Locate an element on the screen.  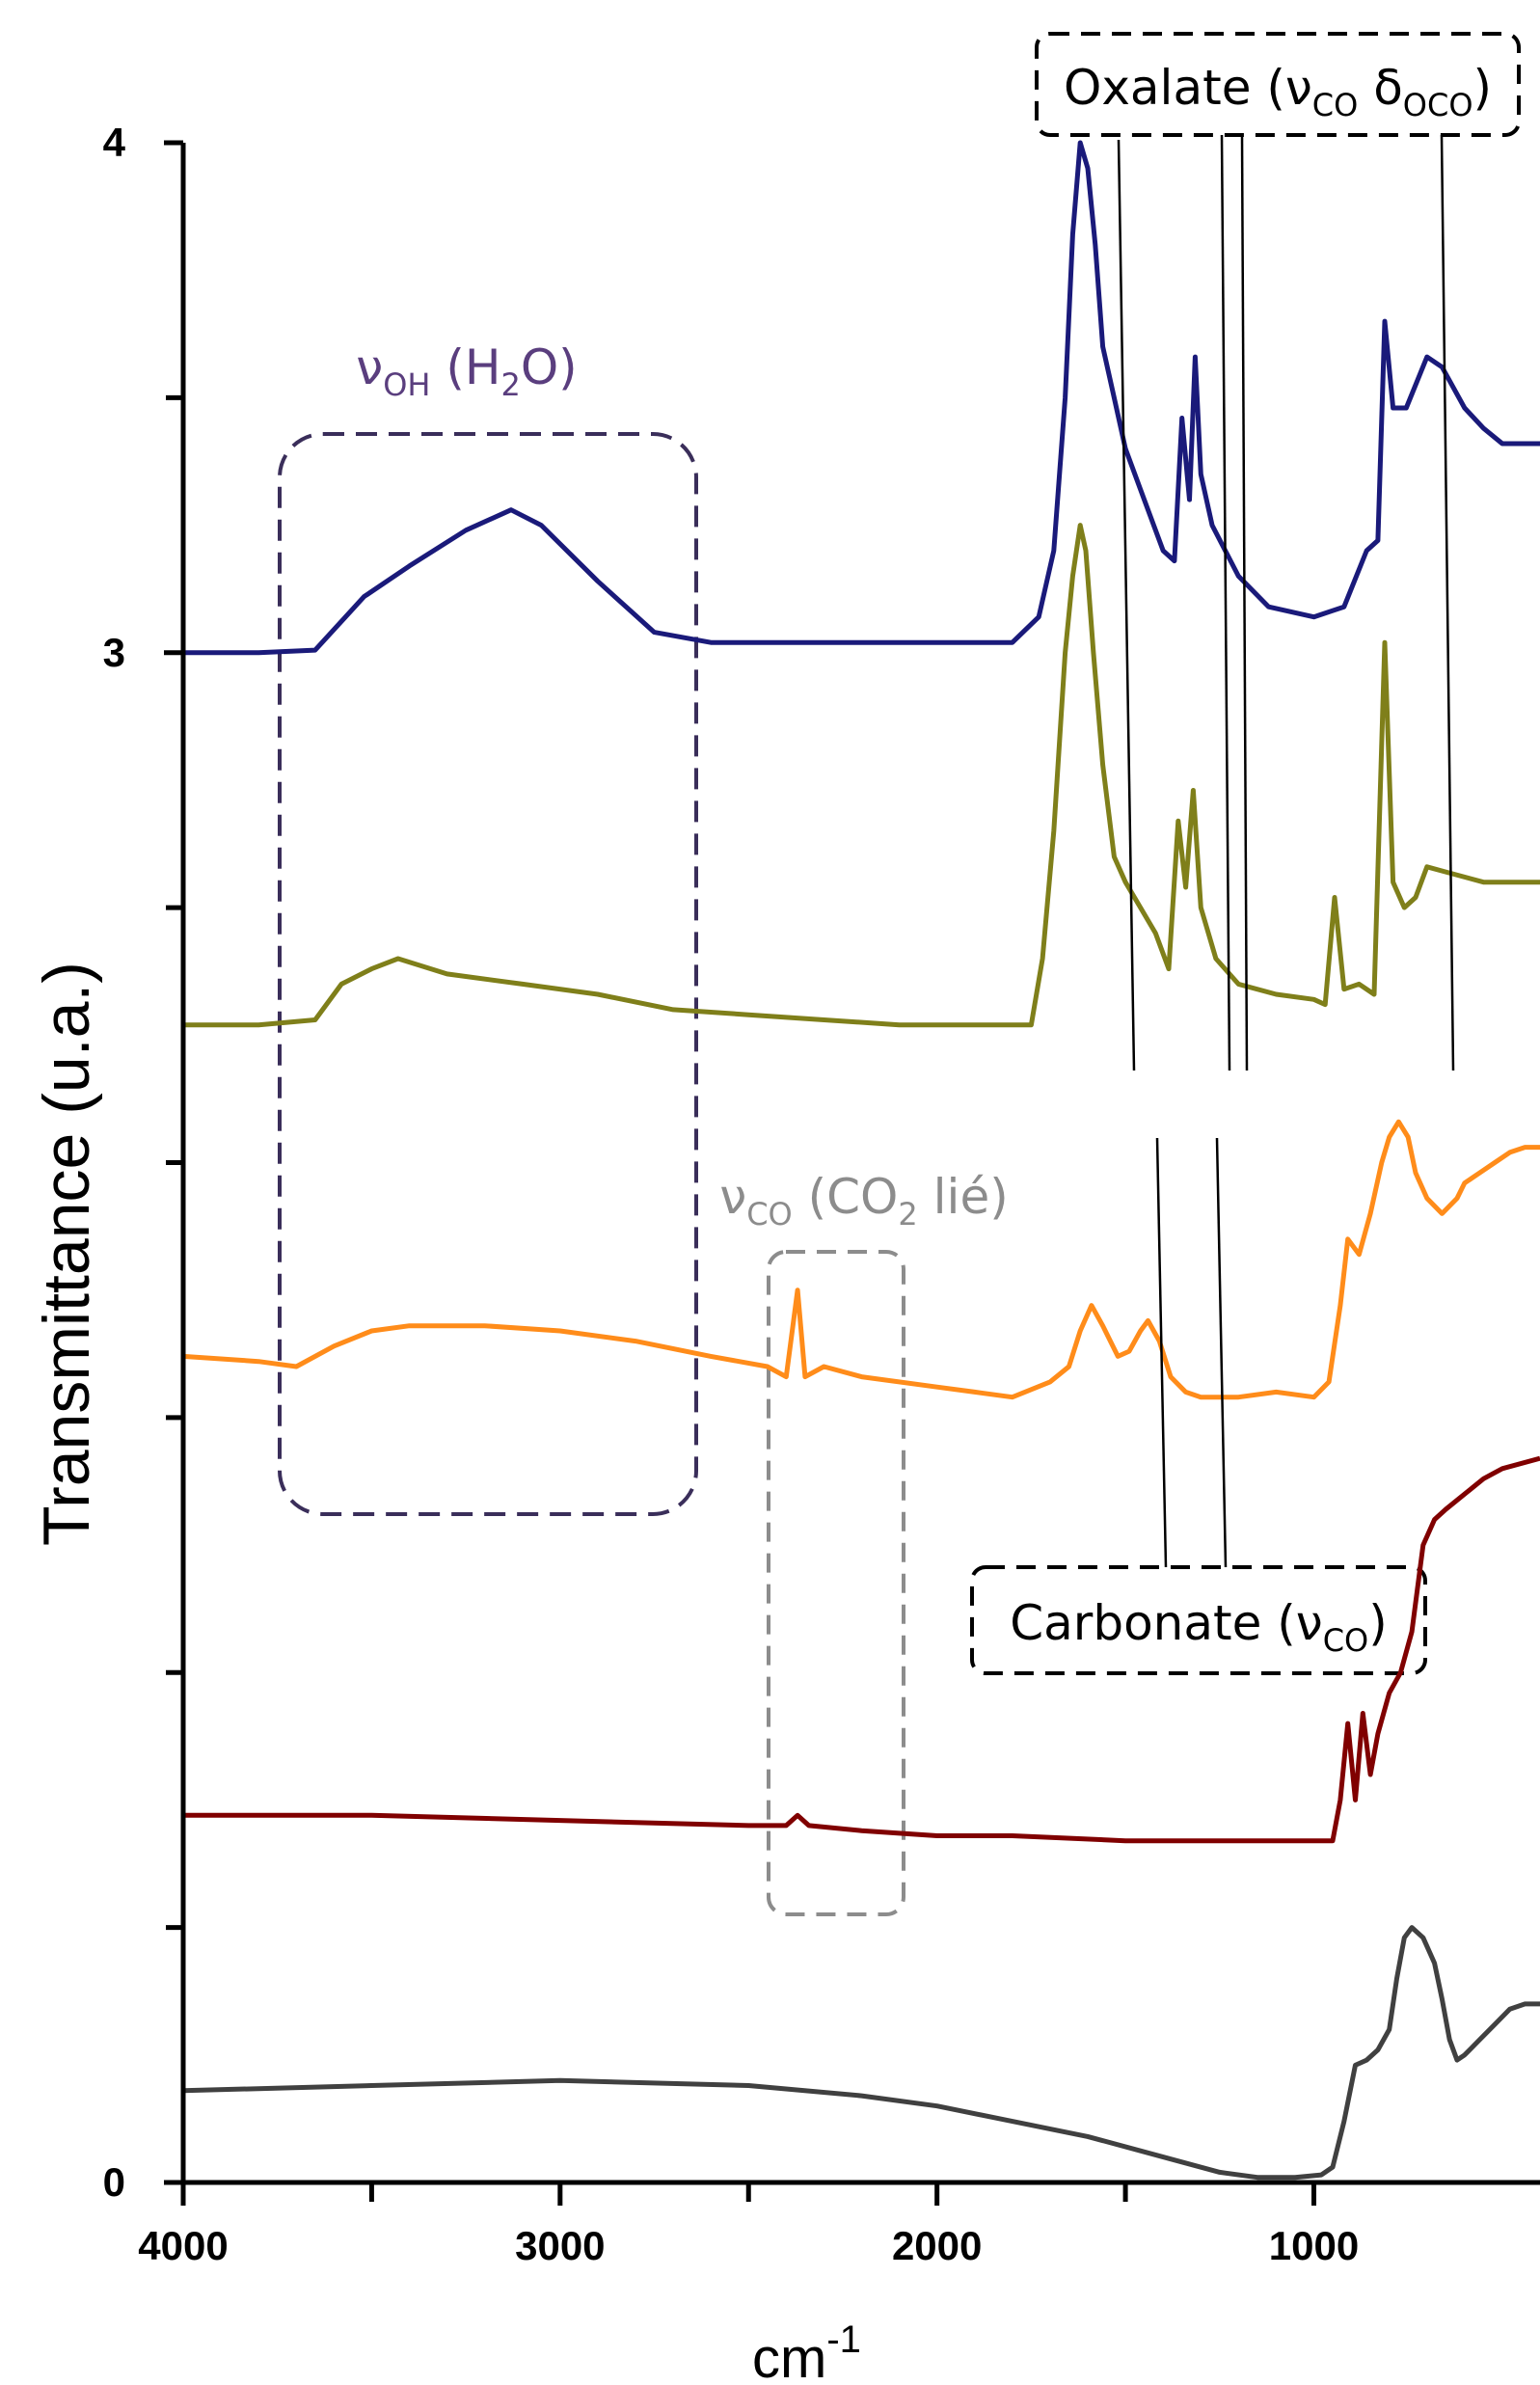
vco-box is located at coordinates (836, 1583).